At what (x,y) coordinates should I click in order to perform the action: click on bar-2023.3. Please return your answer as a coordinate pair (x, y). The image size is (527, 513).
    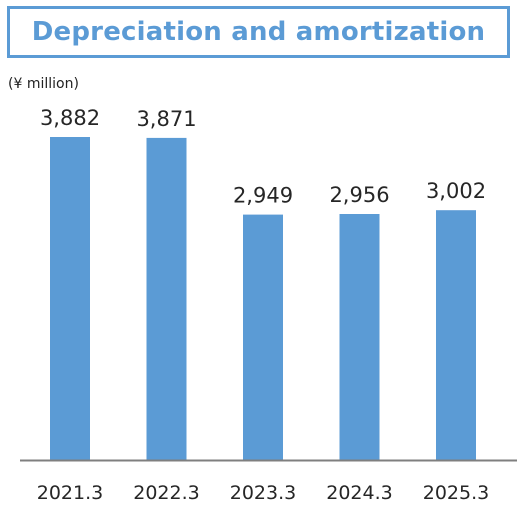
    Looking at the image, I should click on (263, 337).